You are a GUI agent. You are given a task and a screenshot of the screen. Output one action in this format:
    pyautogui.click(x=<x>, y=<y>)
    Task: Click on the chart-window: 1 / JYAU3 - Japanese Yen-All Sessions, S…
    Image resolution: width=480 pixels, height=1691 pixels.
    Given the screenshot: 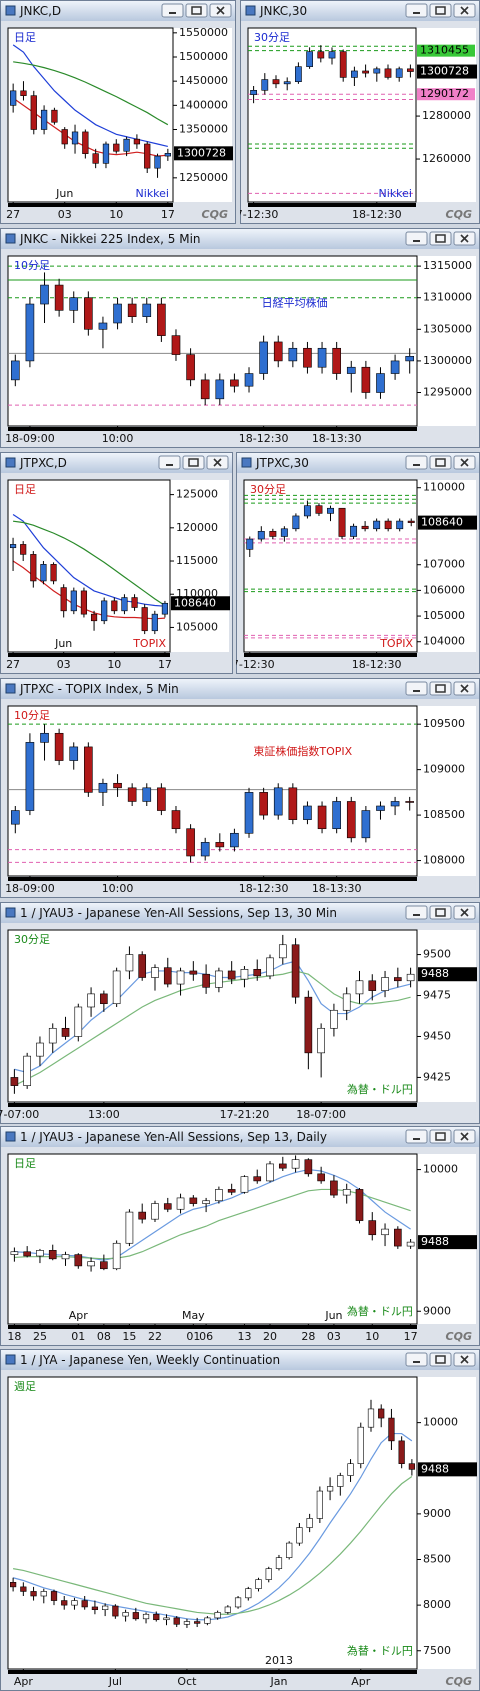 What is the action you would take?
    pyautogui.click(x=240, y=1013)
    